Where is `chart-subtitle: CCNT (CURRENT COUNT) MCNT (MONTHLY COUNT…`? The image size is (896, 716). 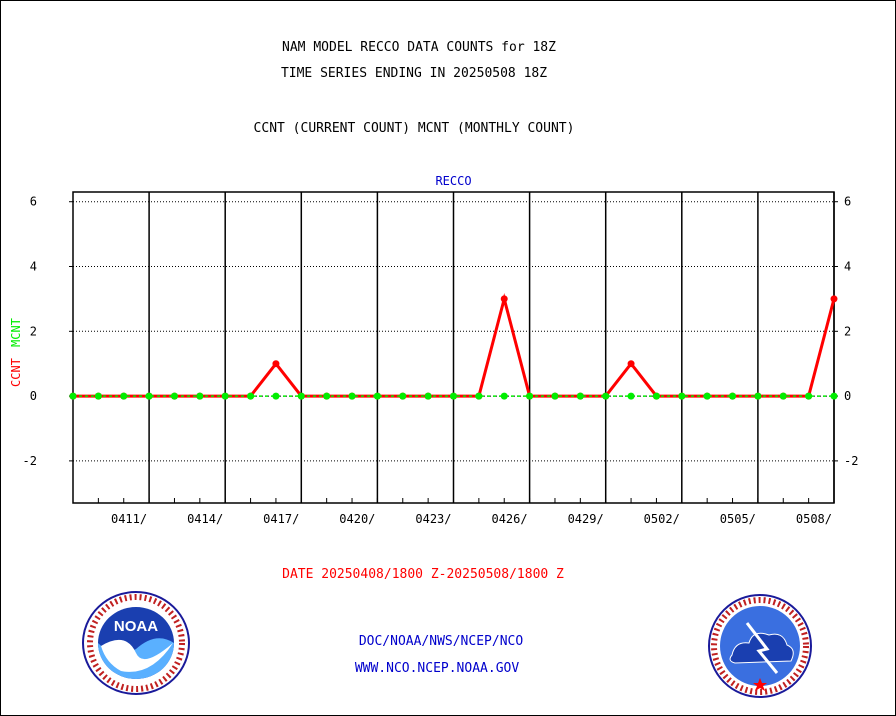 chart-subtitle: CCNT (CURRENT COUNT) MCNT (MONTHLY COUNT… is located at coordinates (414, 128).